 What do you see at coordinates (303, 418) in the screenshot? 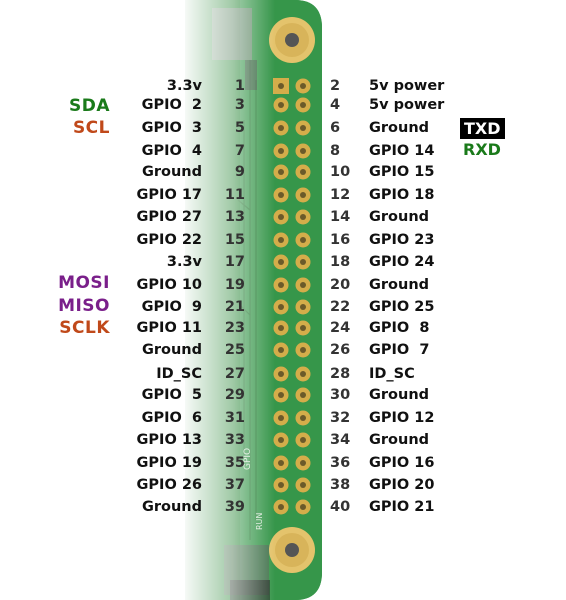
I see `pin-32-pad` at bounding box center [303, 418].